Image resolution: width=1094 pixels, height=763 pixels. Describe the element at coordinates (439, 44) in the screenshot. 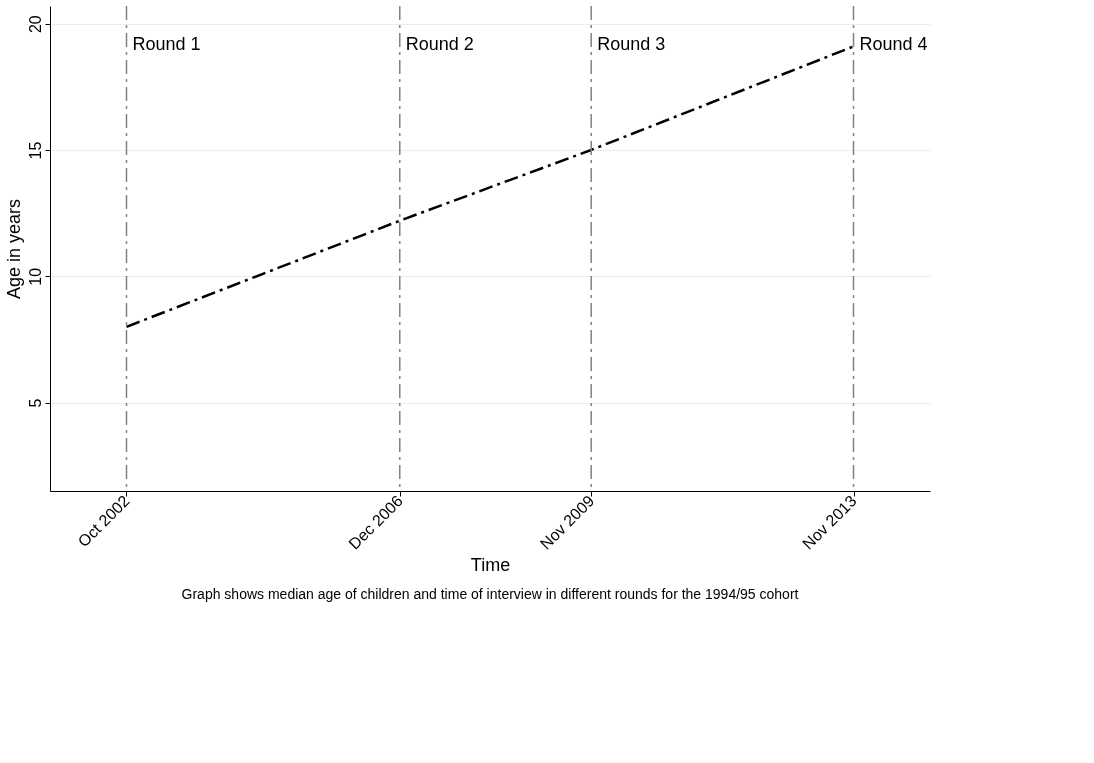

I see `ref-line-label: Round 2` at that location.